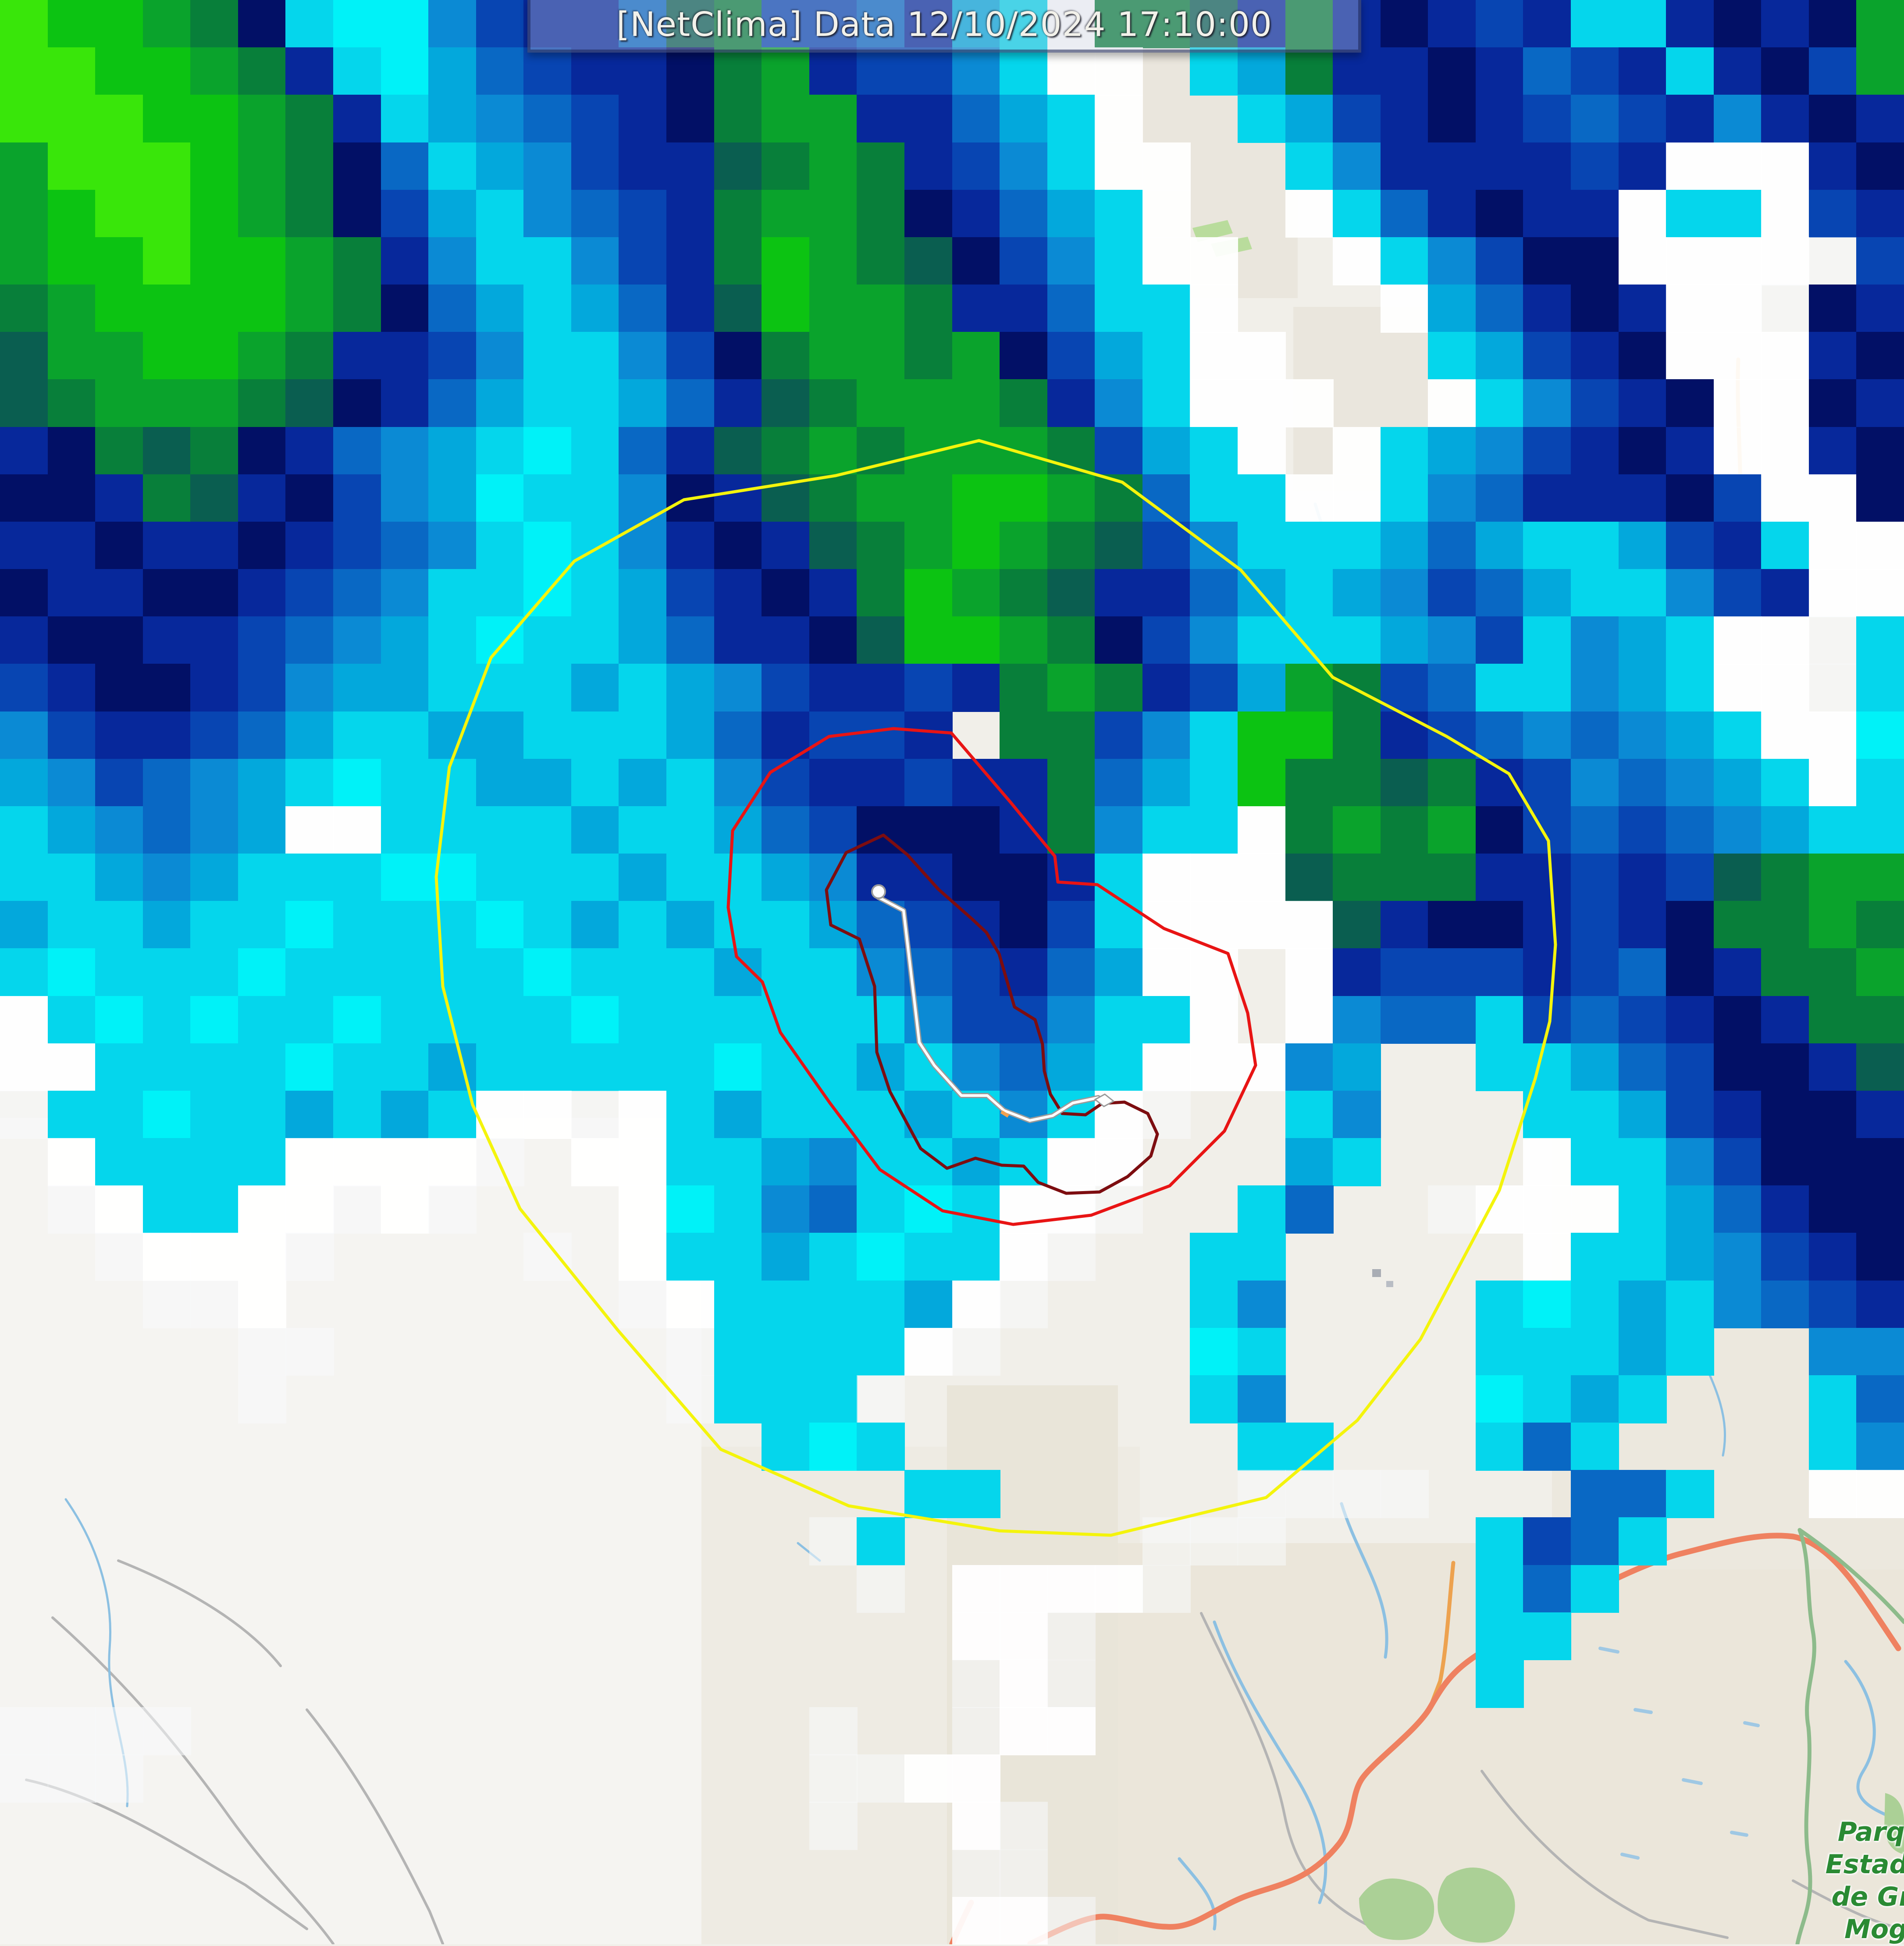 This screenshot has height=1946, width=1904. I want to click on river, so click(1197, 1894).